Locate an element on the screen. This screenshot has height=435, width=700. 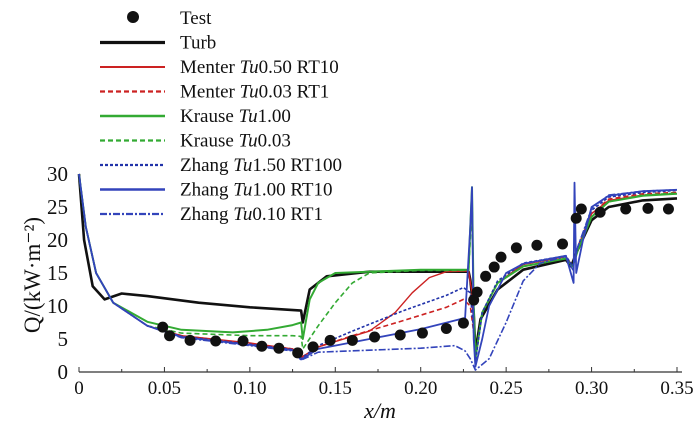
x-tick-label: 0.25 is located at coordinates (506, 388).